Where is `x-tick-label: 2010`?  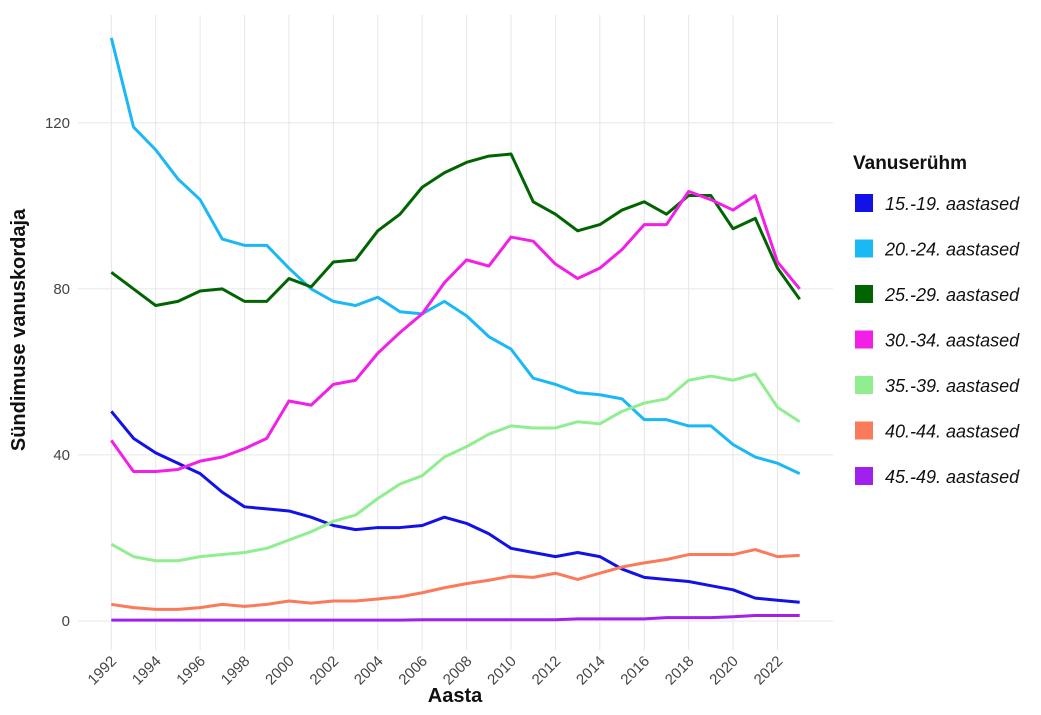
x-tick-label: 2010 is located at coordinates (502, 671).